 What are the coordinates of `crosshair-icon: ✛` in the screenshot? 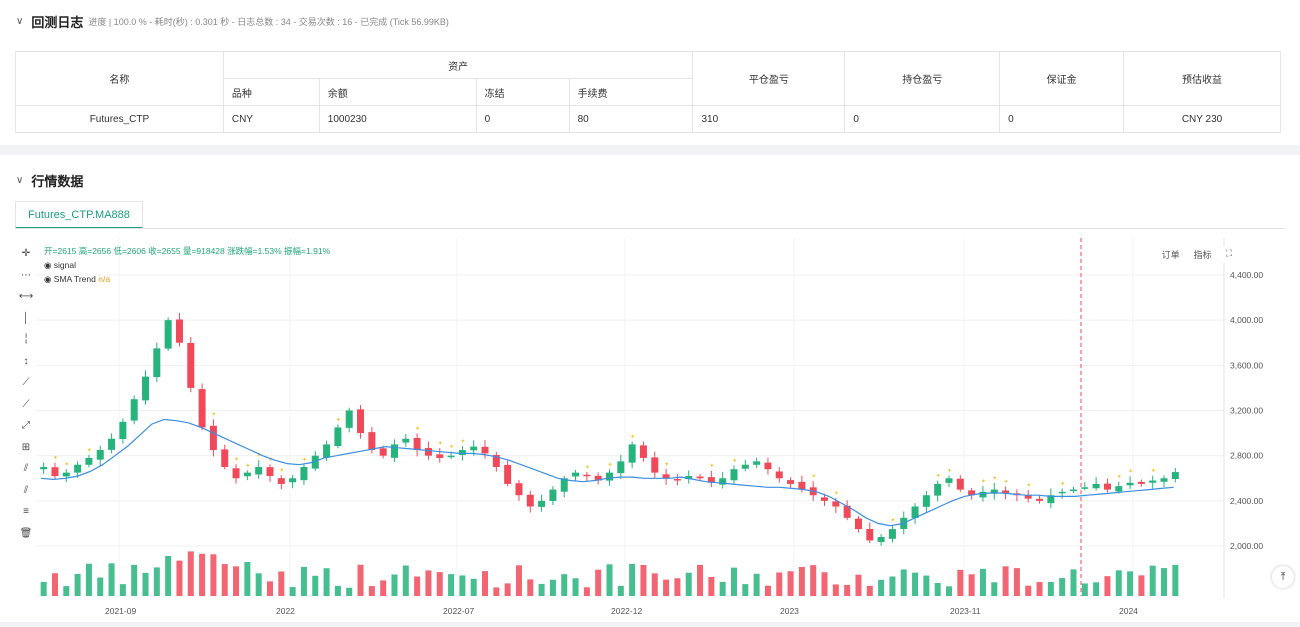 It's located at (26, 254).